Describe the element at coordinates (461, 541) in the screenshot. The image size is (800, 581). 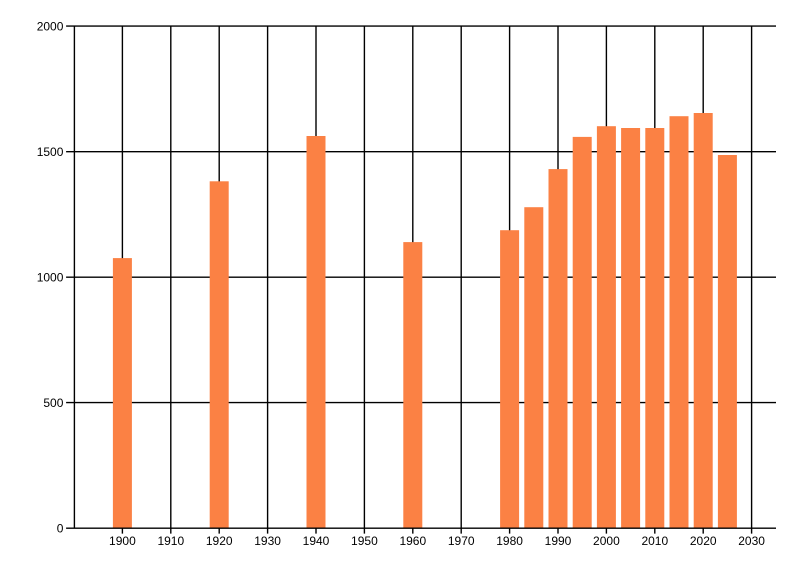
I see `svg-text: 1970` at that location.